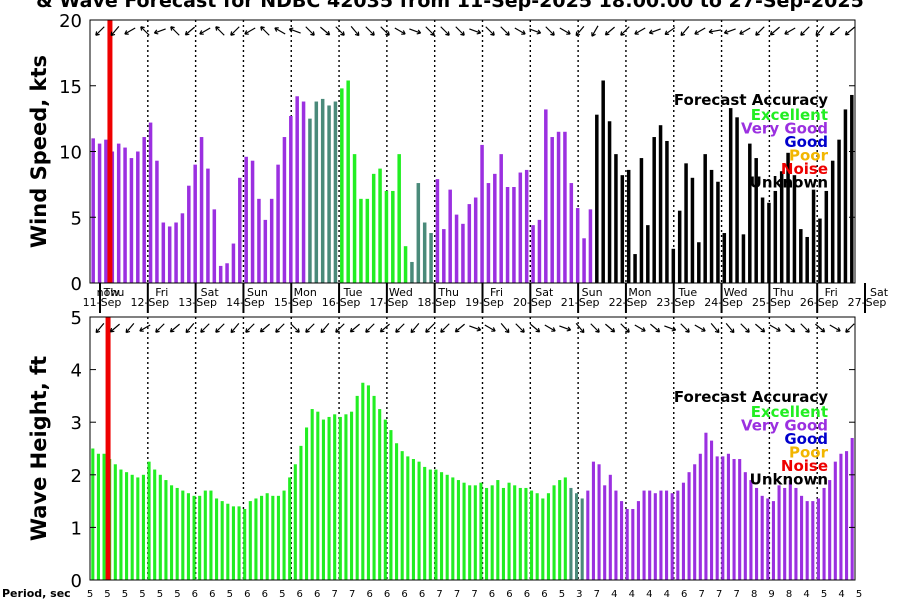  What do you see at coordinates (804, 466) in the screenshot?
I see `legend-entry: Noise` at bounding box center [804, 466].